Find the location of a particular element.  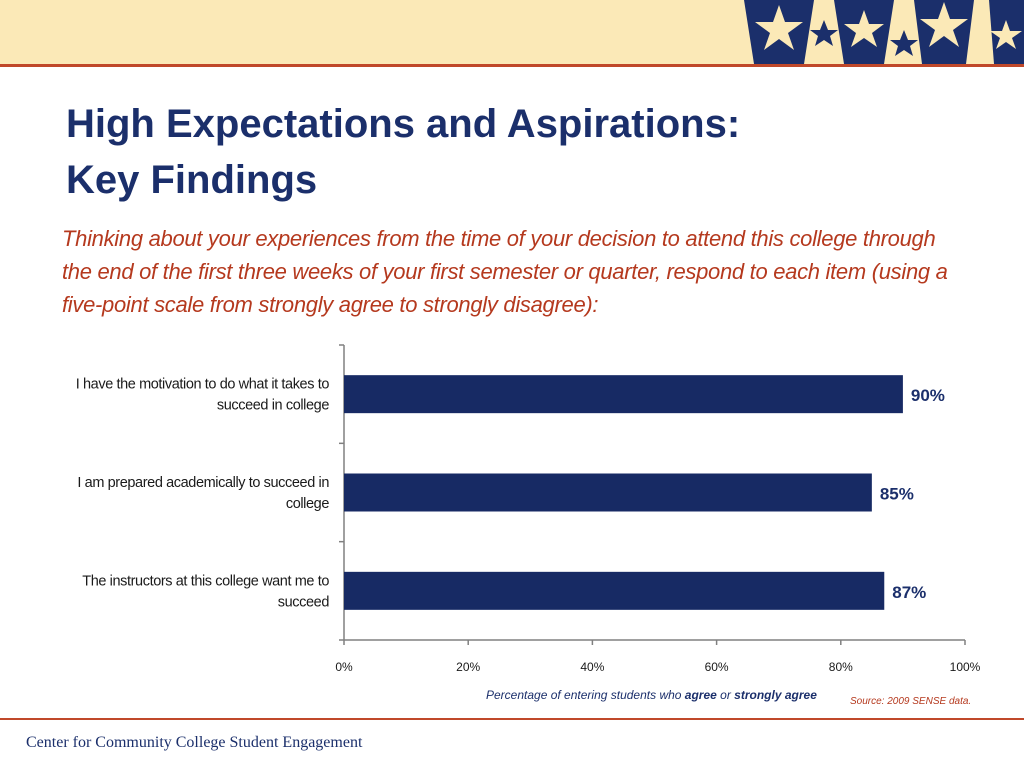

category-label: college is located at coordinates (307, 504).